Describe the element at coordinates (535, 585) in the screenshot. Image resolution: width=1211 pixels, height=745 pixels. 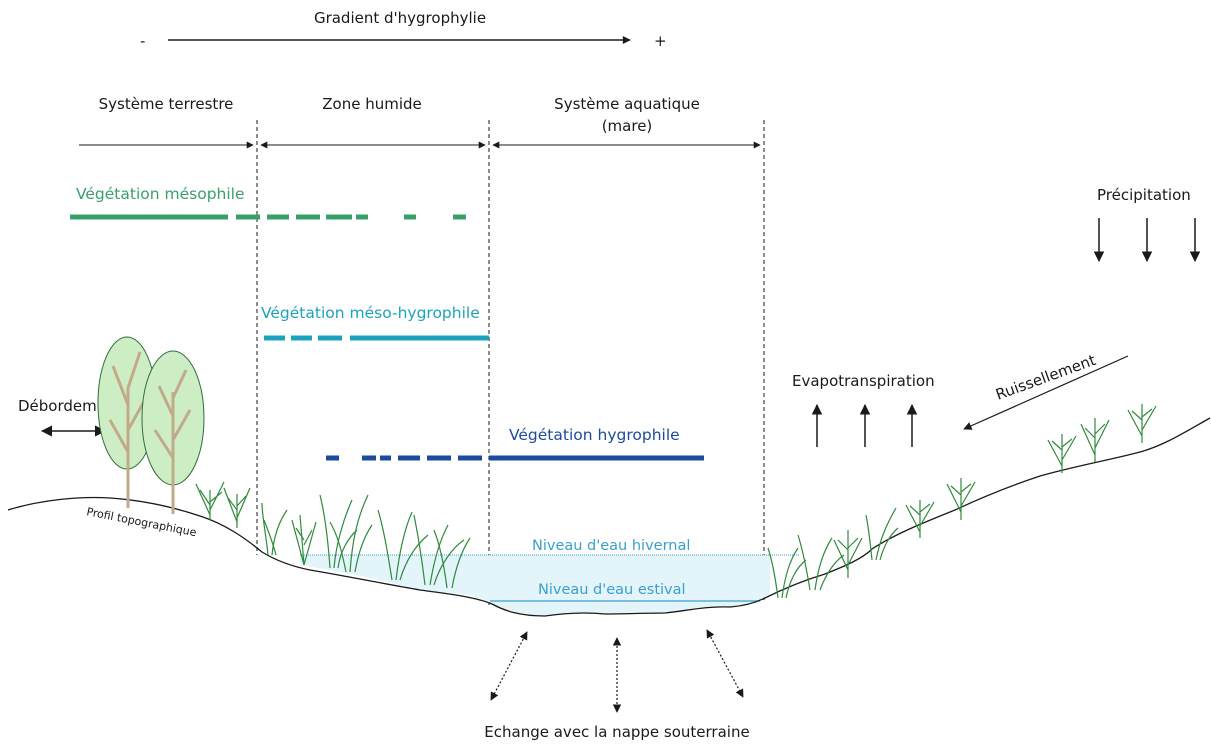
I see `water-body` at that location.